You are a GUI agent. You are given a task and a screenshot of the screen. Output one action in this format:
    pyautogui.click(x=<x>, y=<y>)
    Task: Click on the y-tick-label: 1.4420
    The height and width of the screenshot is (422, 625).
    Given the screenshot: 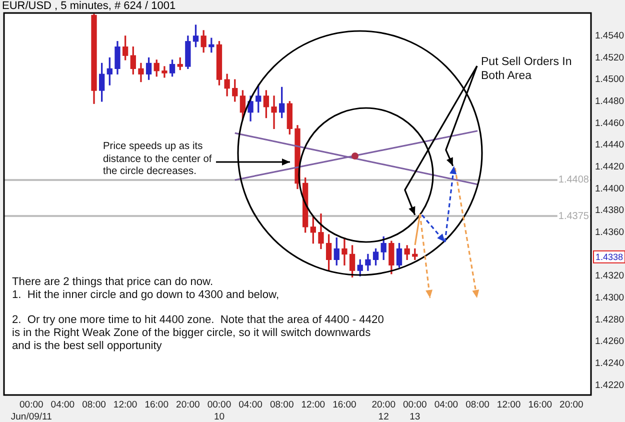 What is the action you would take?
    pyautogui.click(x=609, y=167)
    